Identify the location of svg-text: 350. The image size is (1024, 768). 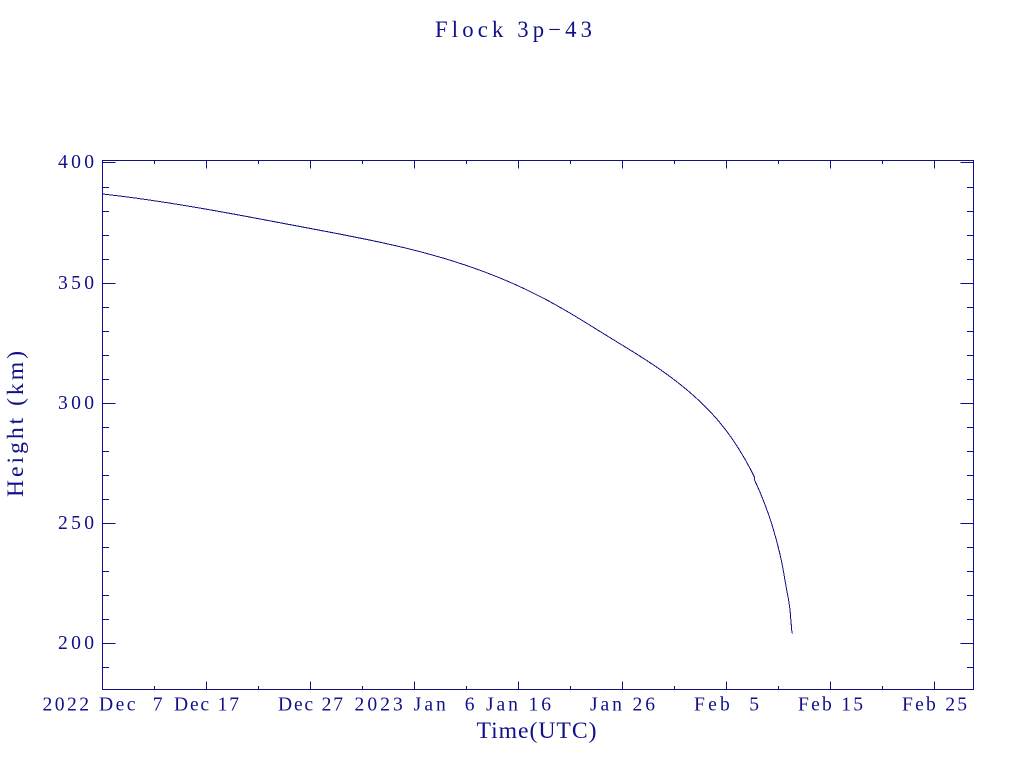
(76, 283).